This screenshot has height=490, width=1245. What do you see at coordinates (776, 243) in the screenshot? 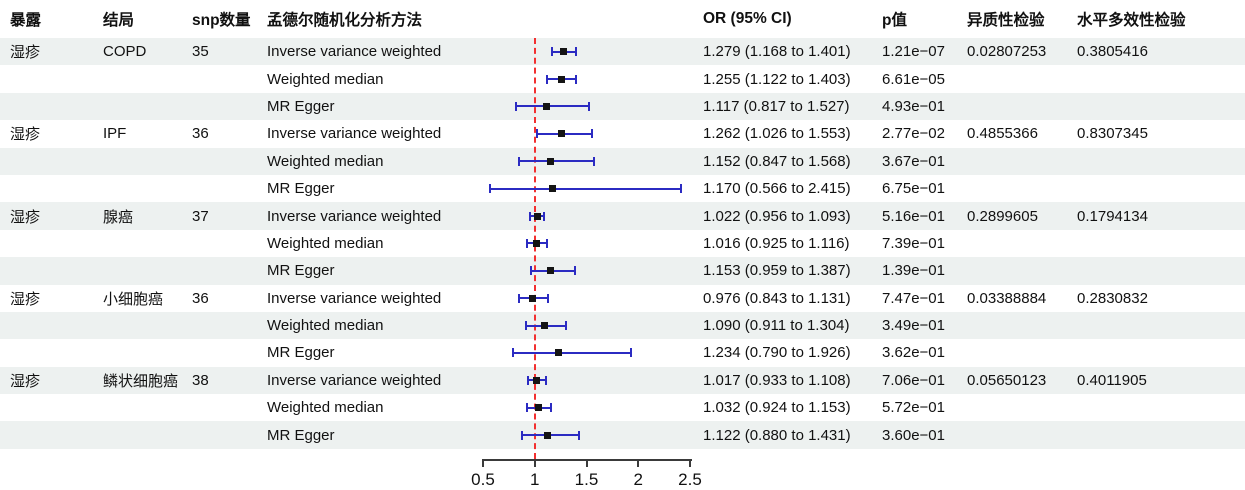
I see `or-ci-cell: 1.016 (0.925 to 1.116)` at bounding box center [776, 243].